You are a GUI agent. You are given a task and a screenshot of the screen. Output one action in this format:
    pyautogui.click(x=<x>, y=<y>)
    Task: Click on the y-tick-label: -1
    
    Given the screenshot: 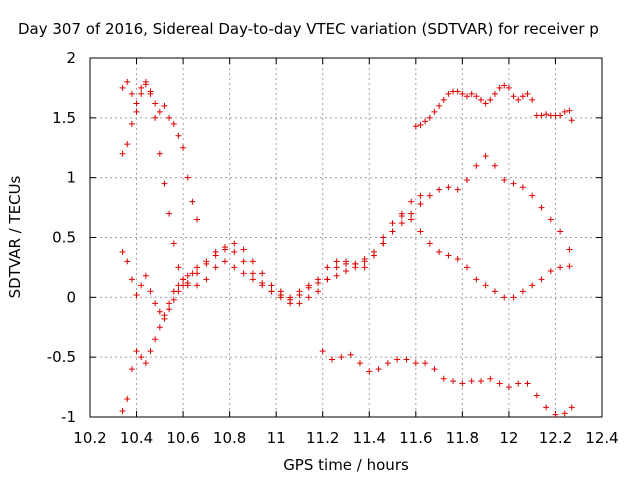 What is the action you would take?
    pyautogui.click(x=68, y=417)
    